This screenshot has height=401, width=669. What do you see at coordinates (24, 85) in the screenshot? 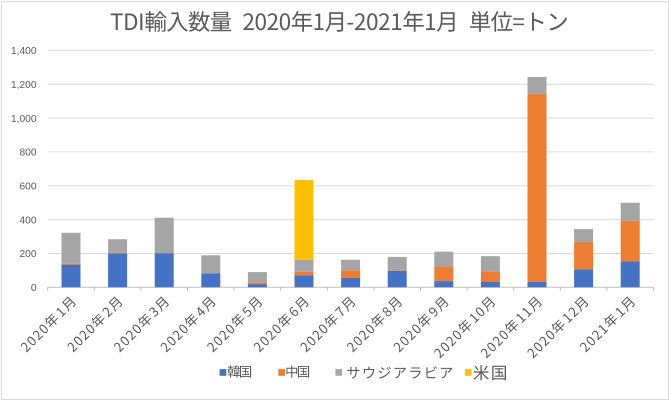
I see `svg-text: 1,200` at bounding box center [24, 85].